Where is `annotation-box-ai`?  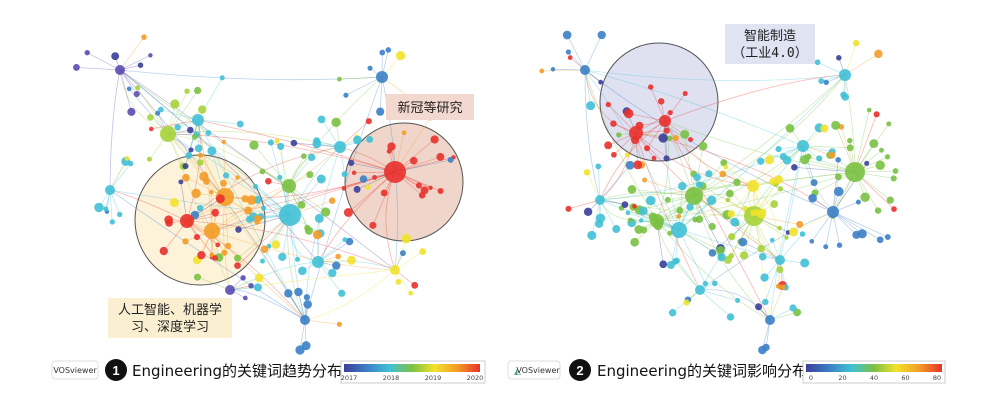
annotation-box-ai is located at coordinates (170, 318).